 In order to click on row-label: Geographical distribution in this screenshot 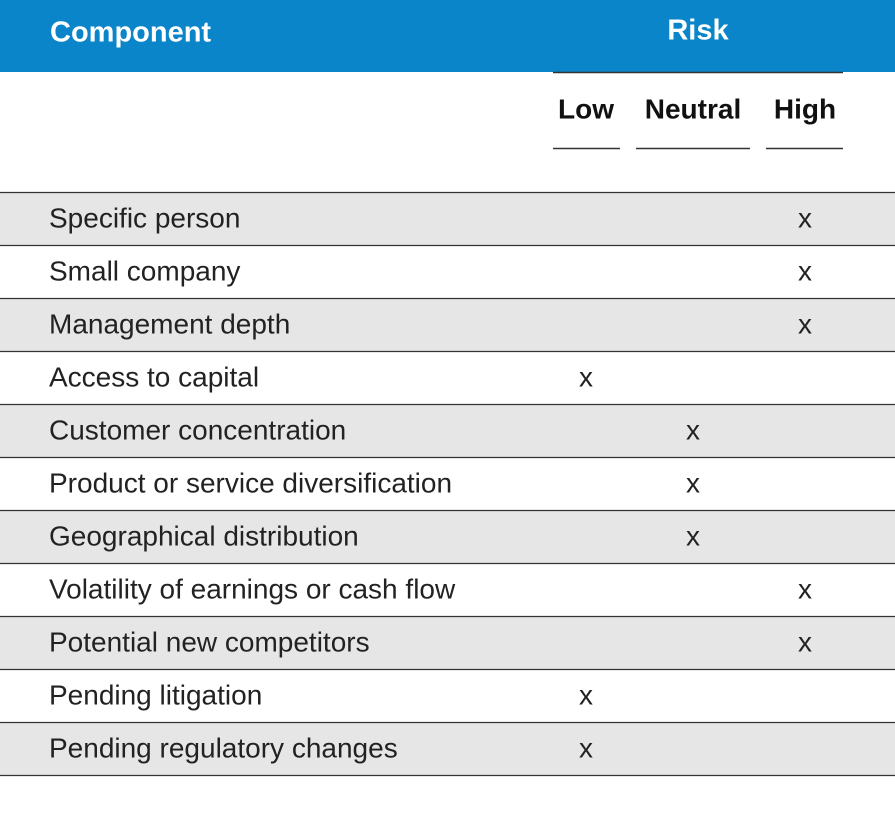, I will do `click(204, 535)`.